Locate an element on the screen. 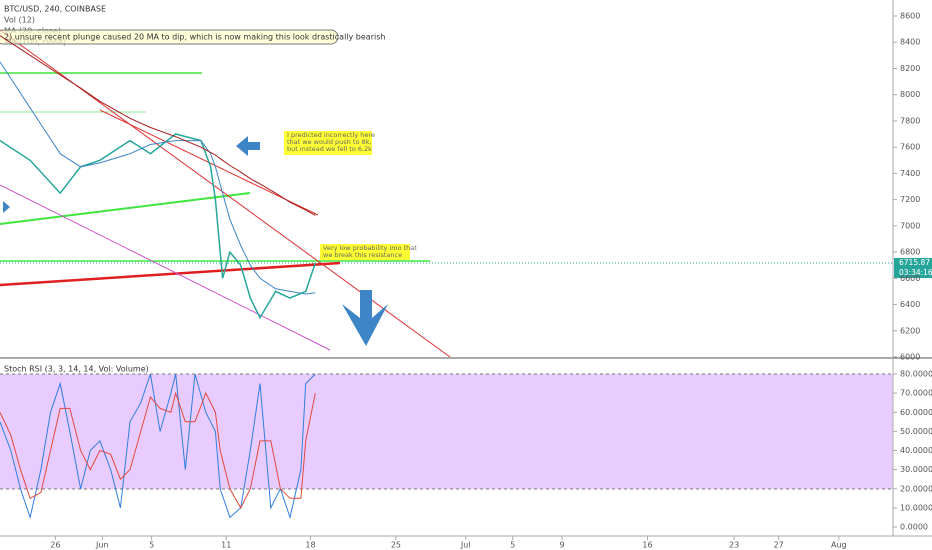 The height and width of the screenshot is (550, 932). note-text: but instead we fell to 6.2k is located at coordinates (329, 149).